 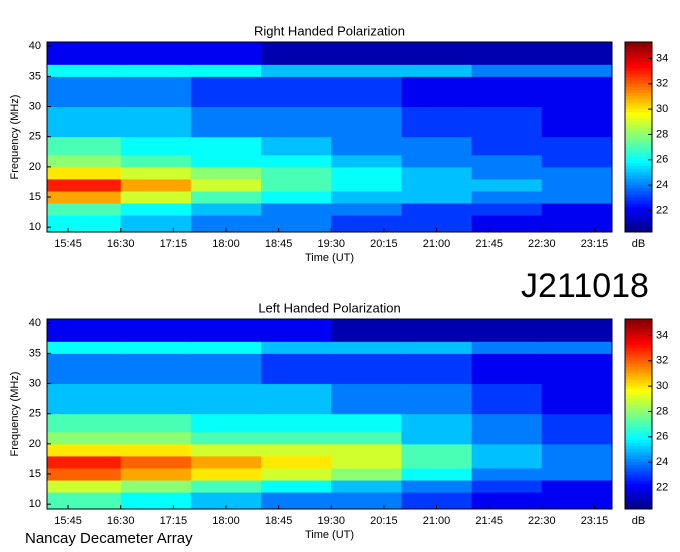 What do you see at coordinates (662, 411) in the screenshot?
I see `colorbar-tick-label: 28` at bounding box center [662, 411].